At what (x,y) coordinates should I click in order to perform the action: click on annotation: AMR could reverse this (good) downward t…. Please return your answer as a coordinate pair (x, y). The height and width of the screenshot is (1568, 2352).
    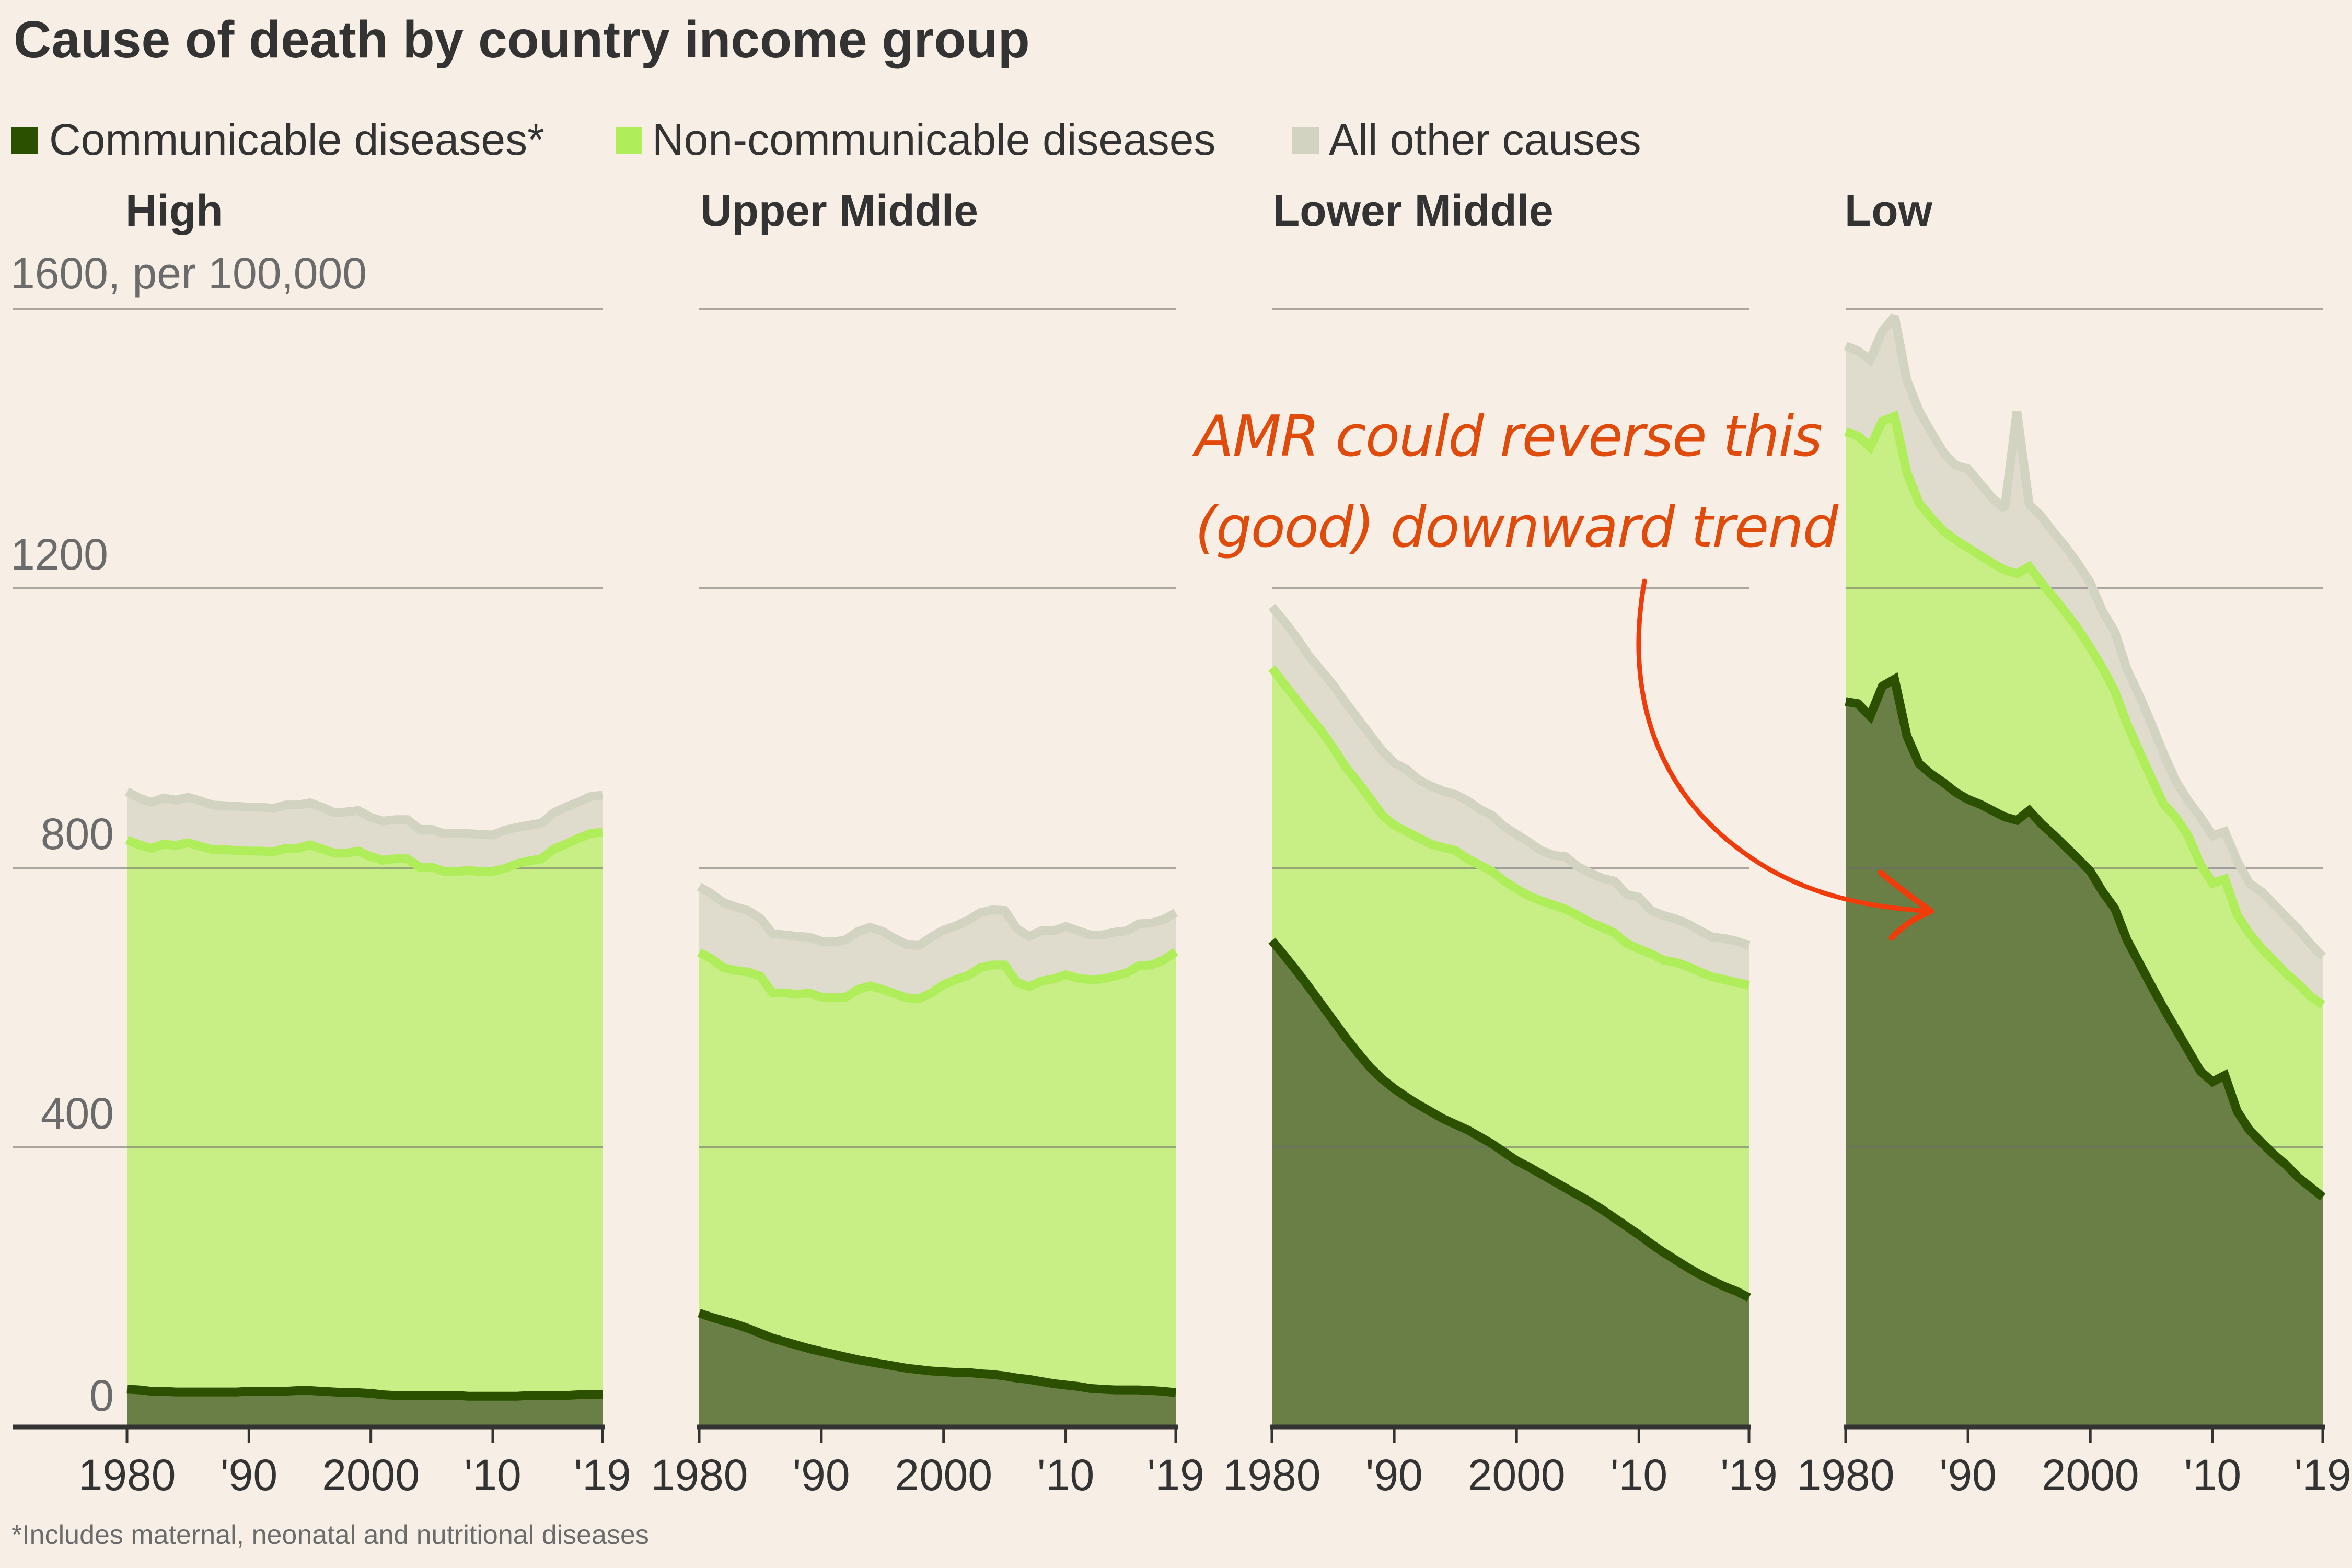
    Looking at the image, I should click on (1563, 672).